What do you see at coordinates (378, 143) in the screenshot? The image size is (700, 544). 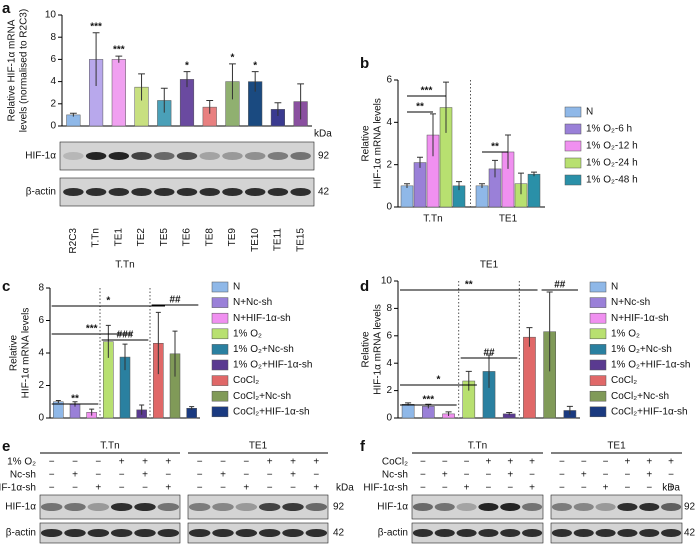 I see `y-axis-label: HIF-1α mRNA levels` at bounding box center [378, 143].